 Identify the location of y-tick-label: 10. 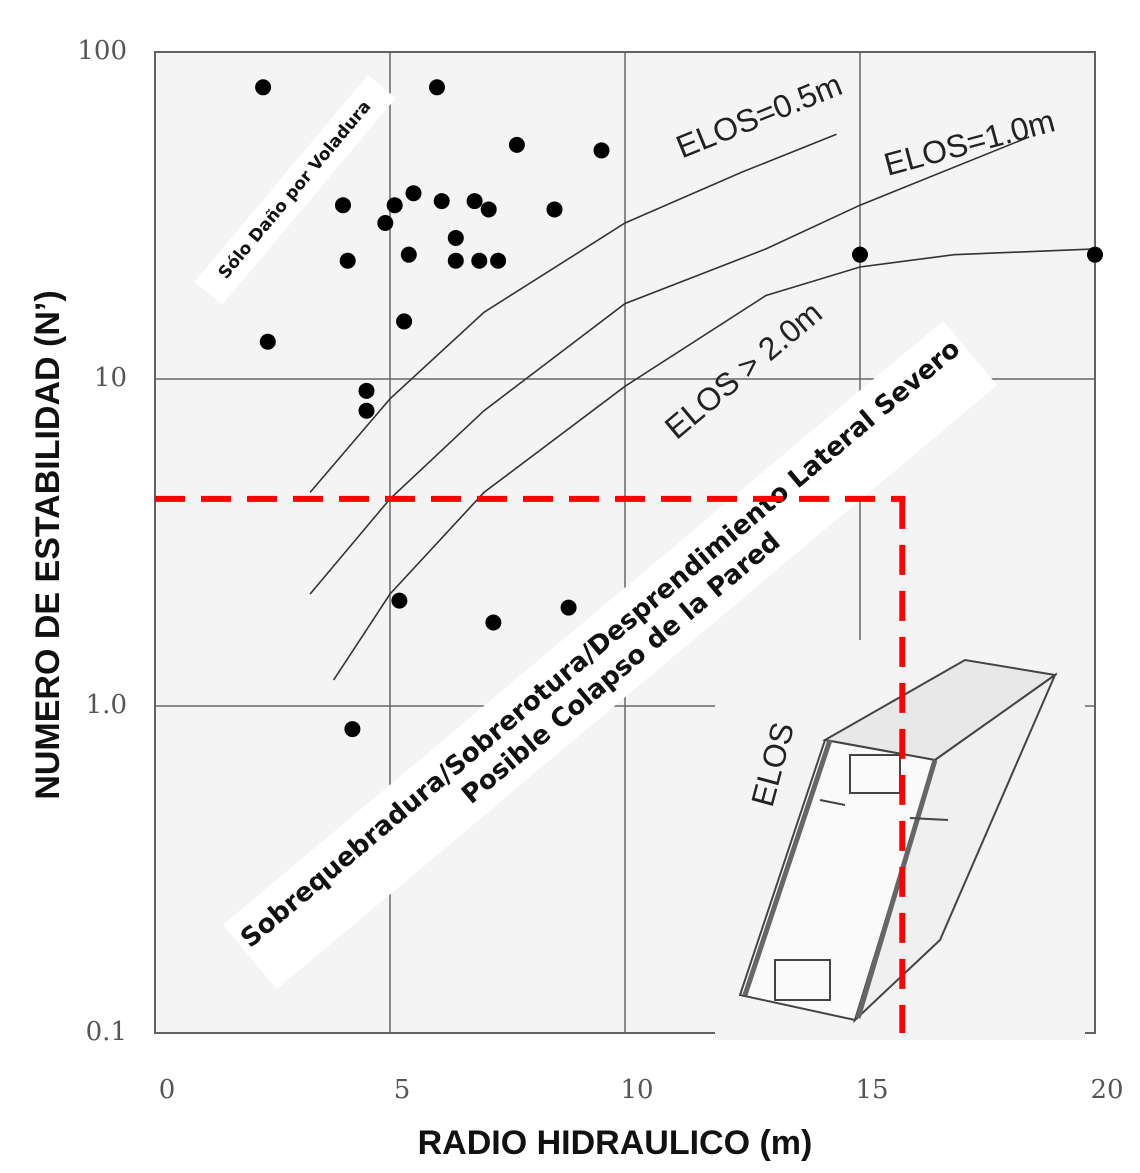
(110, 378).